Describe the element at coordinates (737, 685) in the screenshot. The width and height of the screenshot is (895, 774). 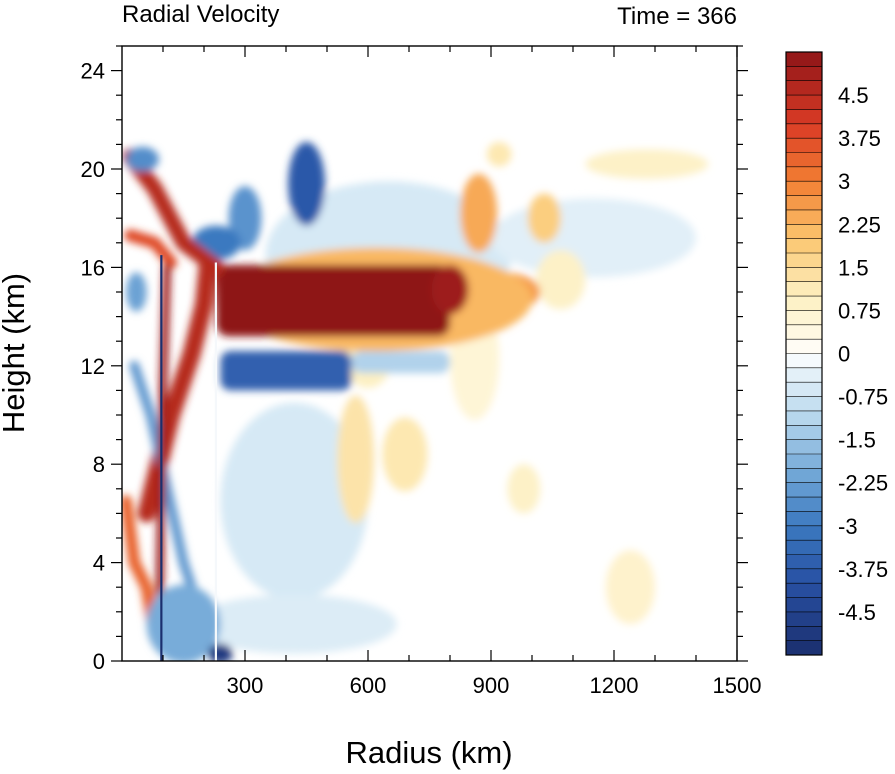
I see `x-tick-label: 1500` at that location.